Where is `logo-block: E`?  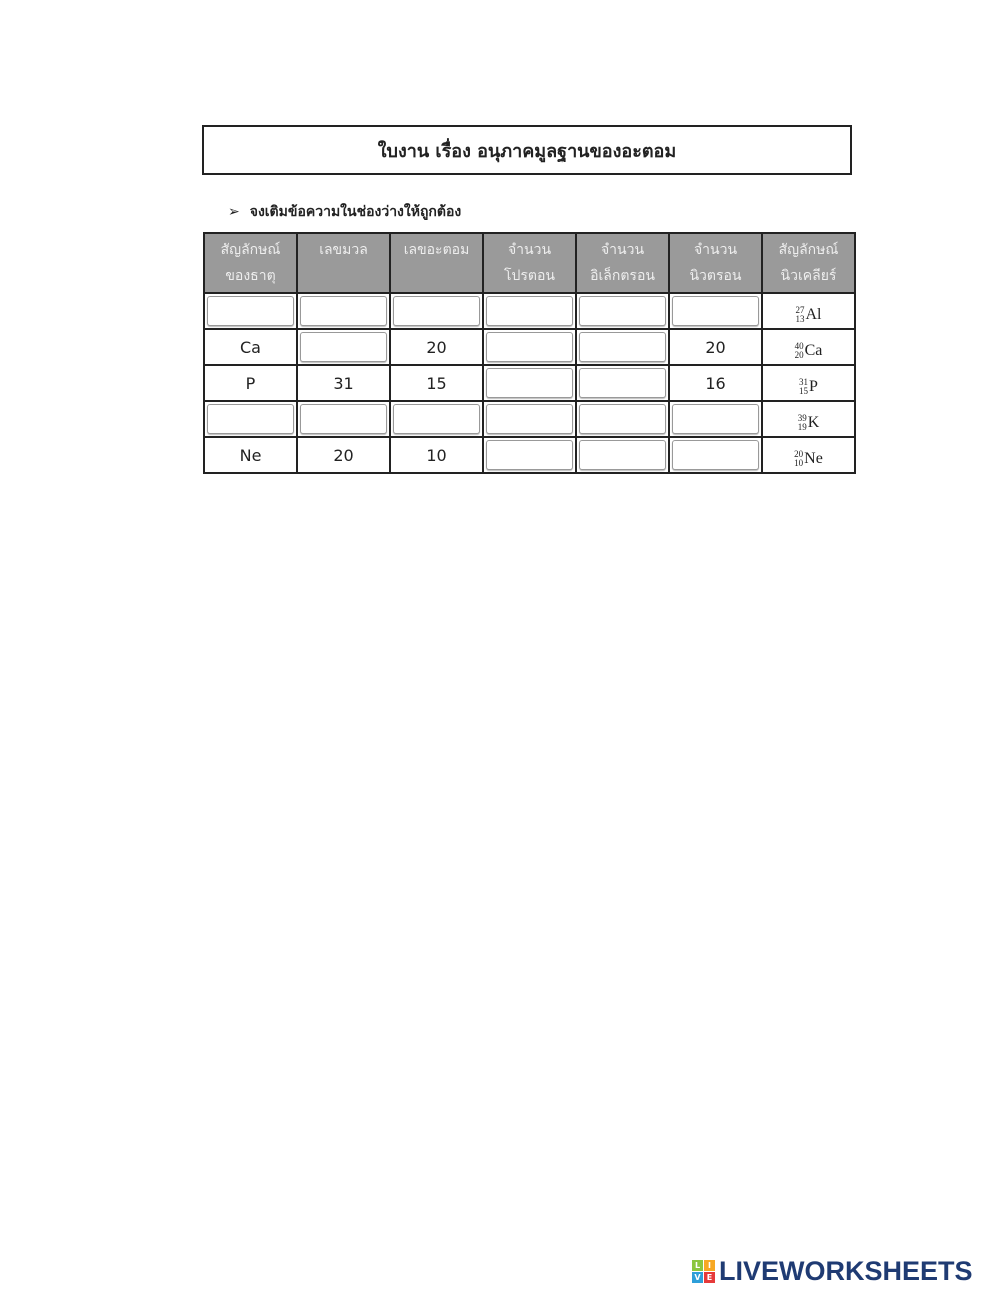
logo-block: E is located at coordinates (709, 1277).